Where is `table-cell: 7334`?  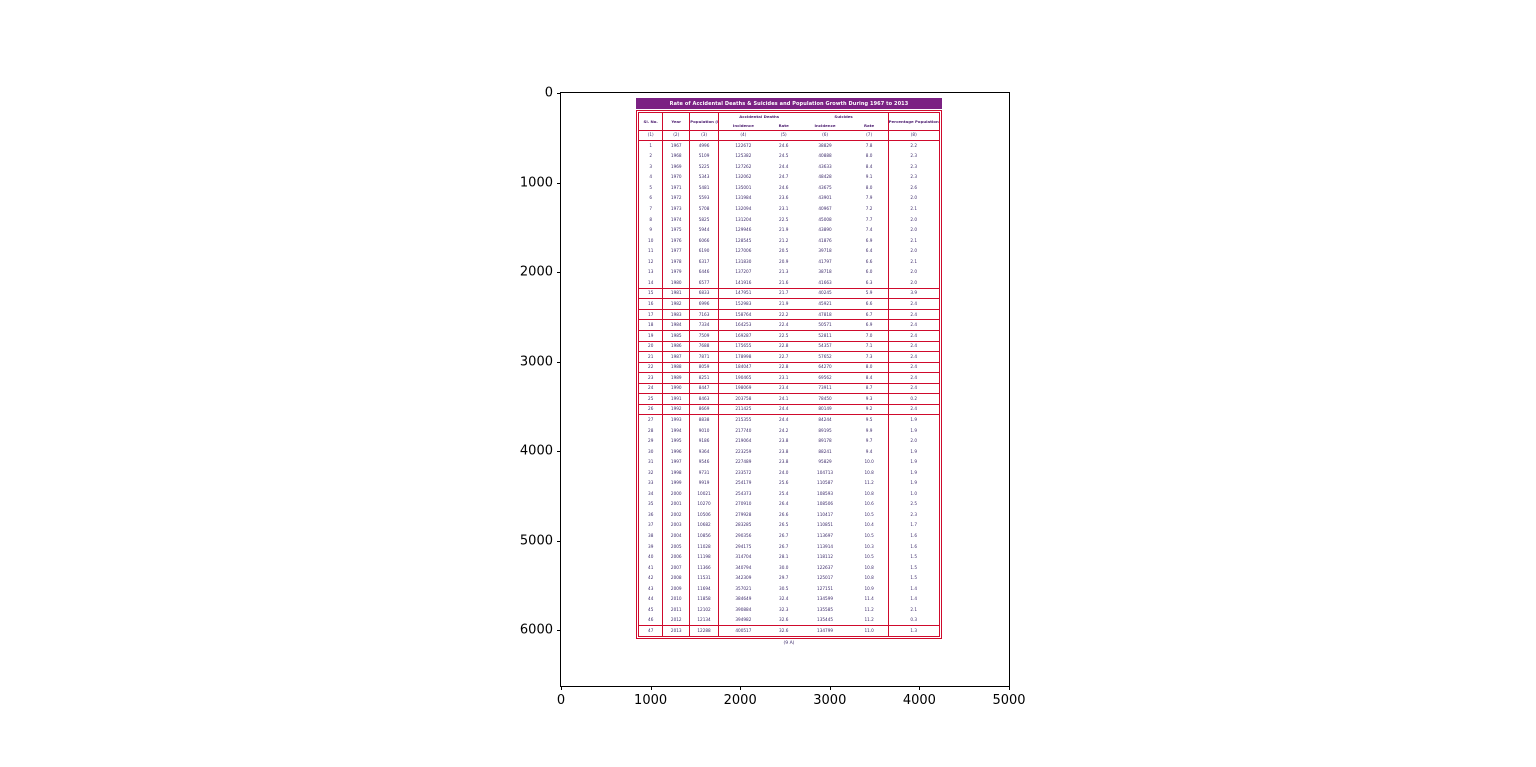
table-cell: 7334 is located at coordinates (704, 325).